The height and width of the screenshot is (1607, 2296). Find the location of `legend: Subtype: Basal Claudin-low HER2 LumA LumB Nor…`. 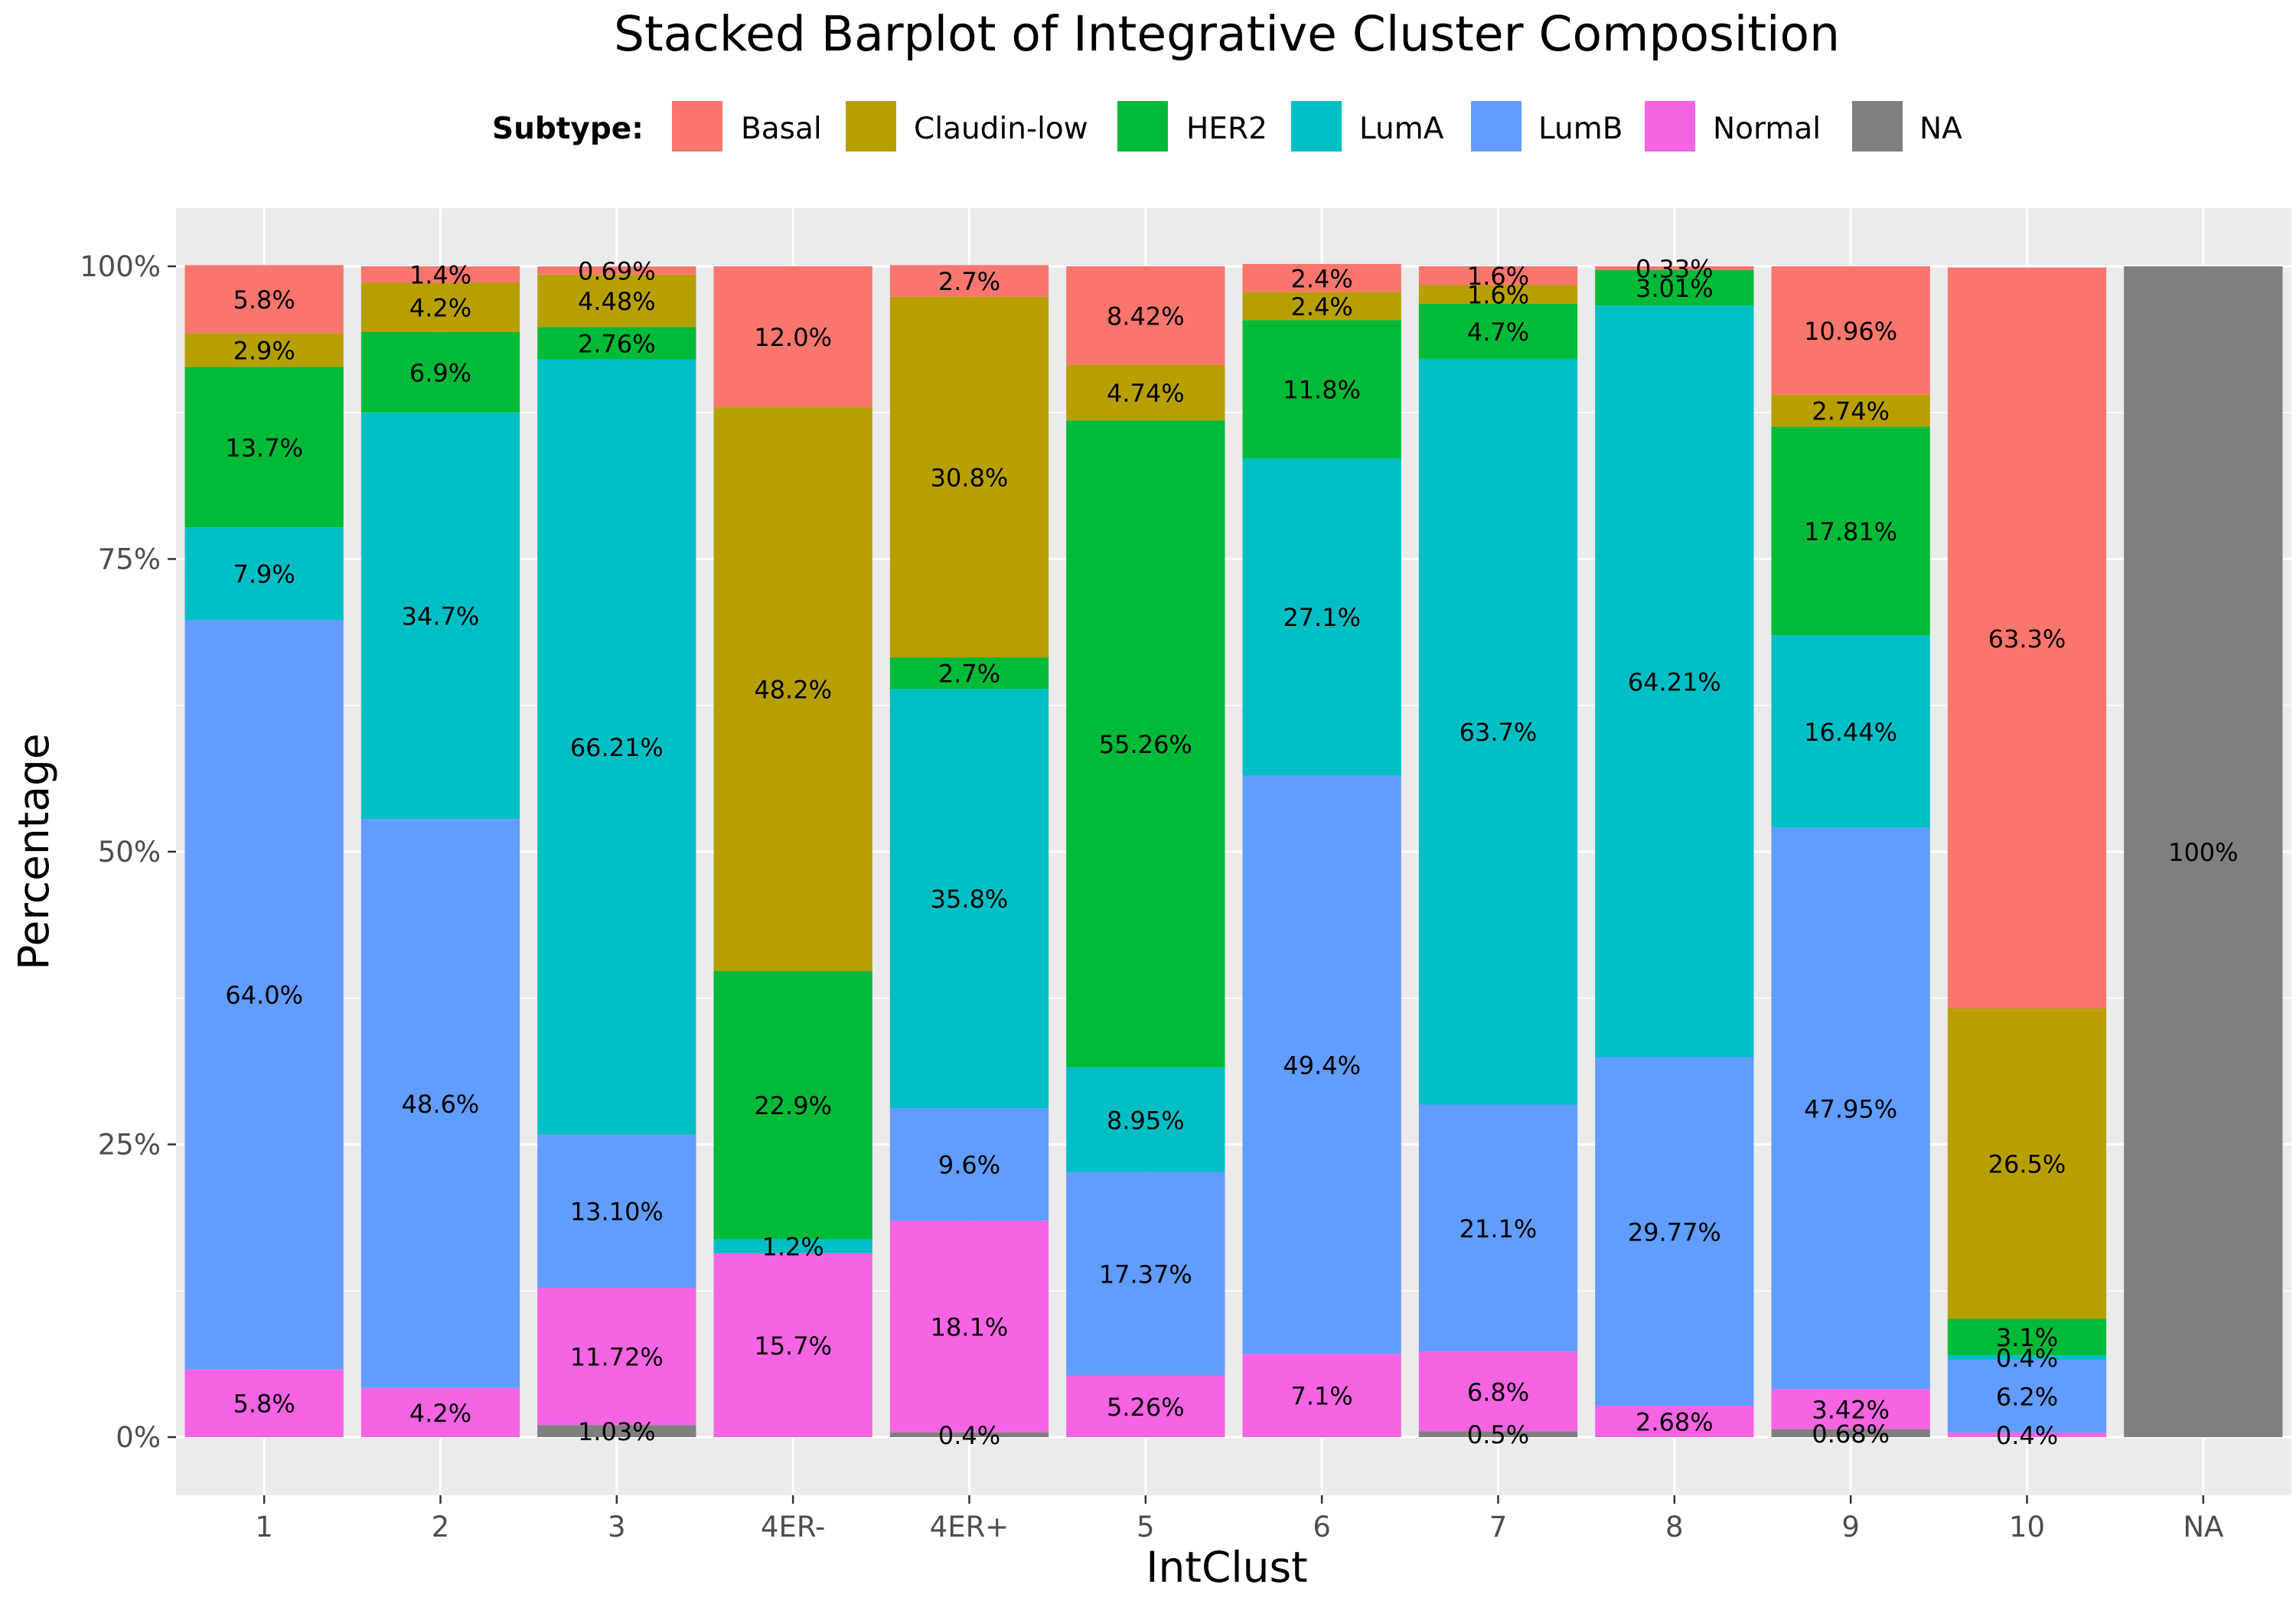

legend: Subtype: Basal Claudin-low HER2 LumA LumB Nor… is located at coordinates (1227, 126).